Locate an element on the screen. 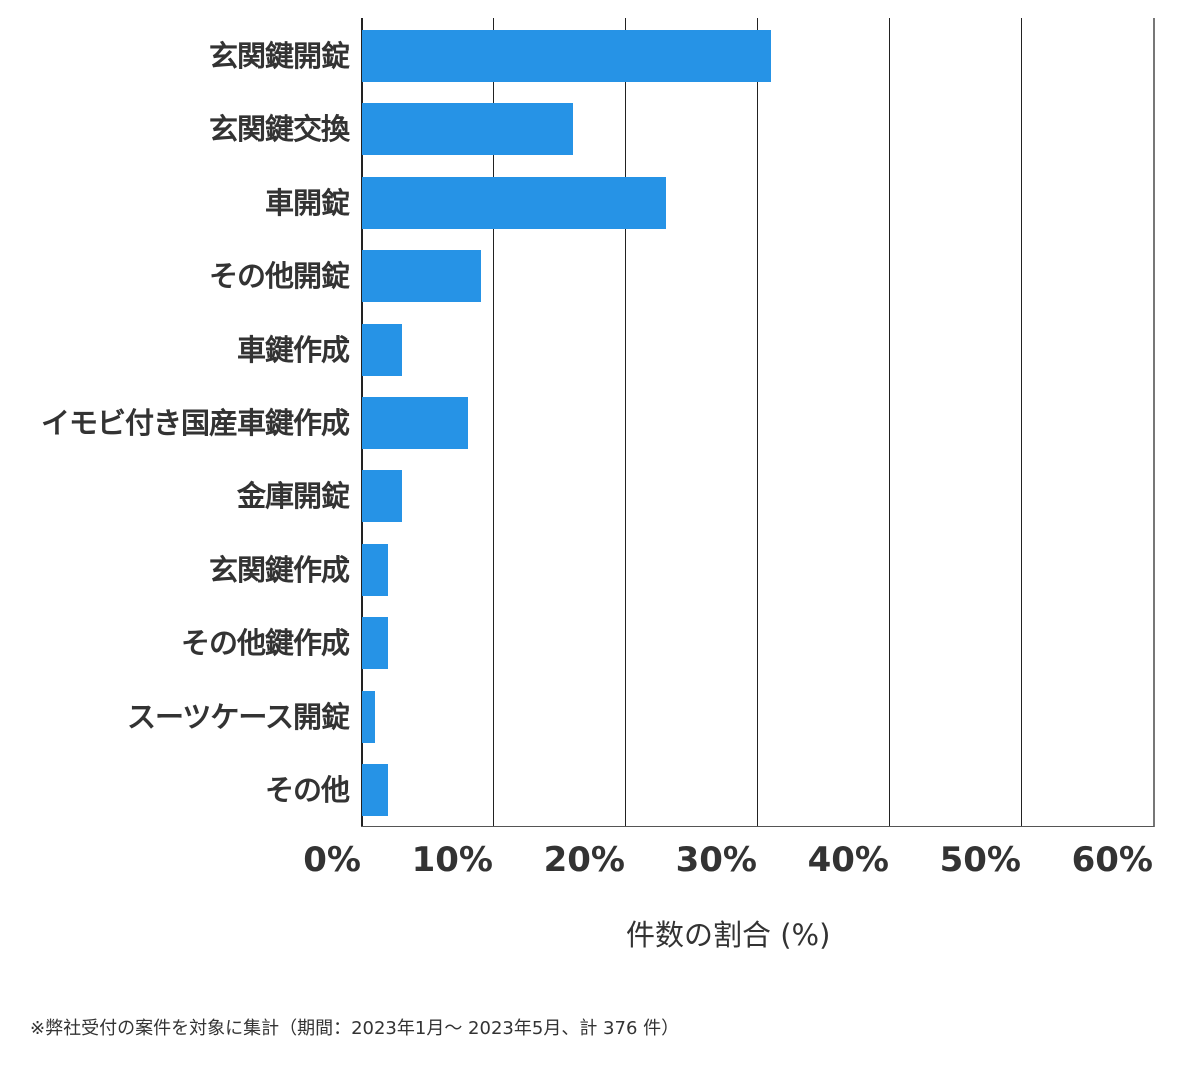 This screenshot has height=1069, width=1200. category-label: その他 is located at coordinates (307, 790).